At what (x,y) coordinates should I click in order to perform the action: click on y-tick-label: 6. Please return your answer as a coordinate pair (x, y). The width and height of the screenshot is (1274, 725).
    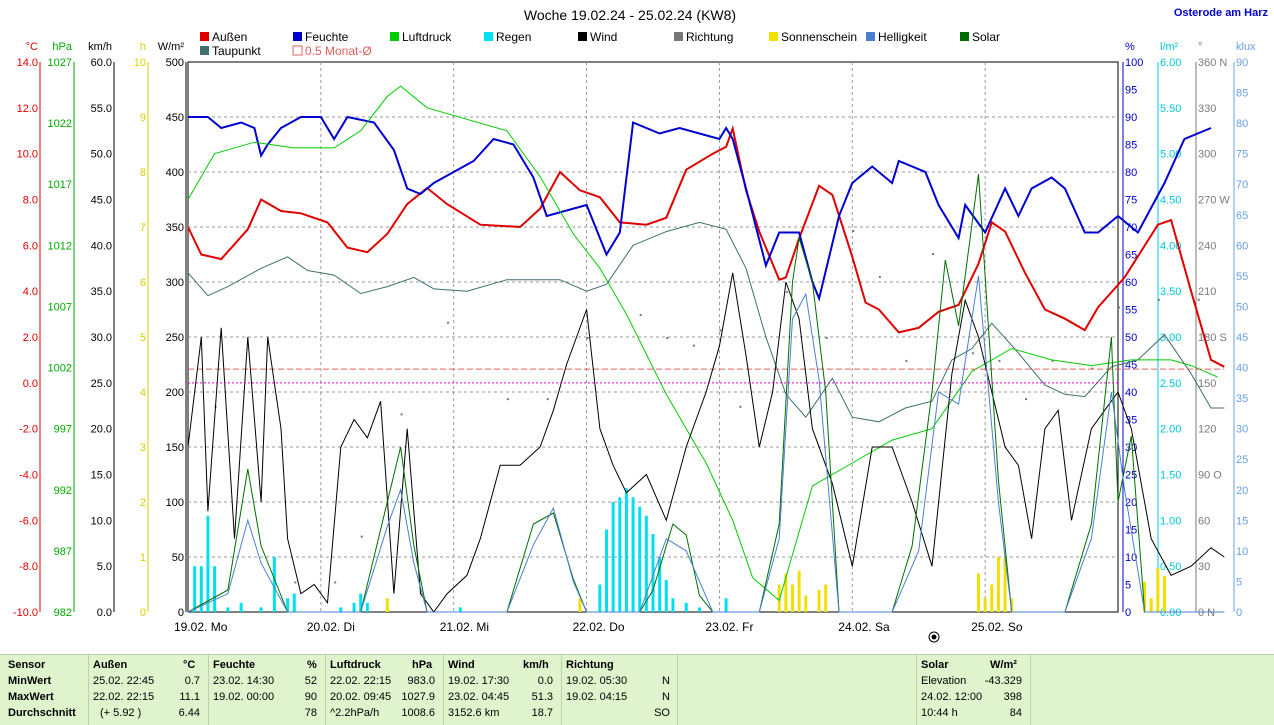
    Looking at the image, I should click on (143, 283).